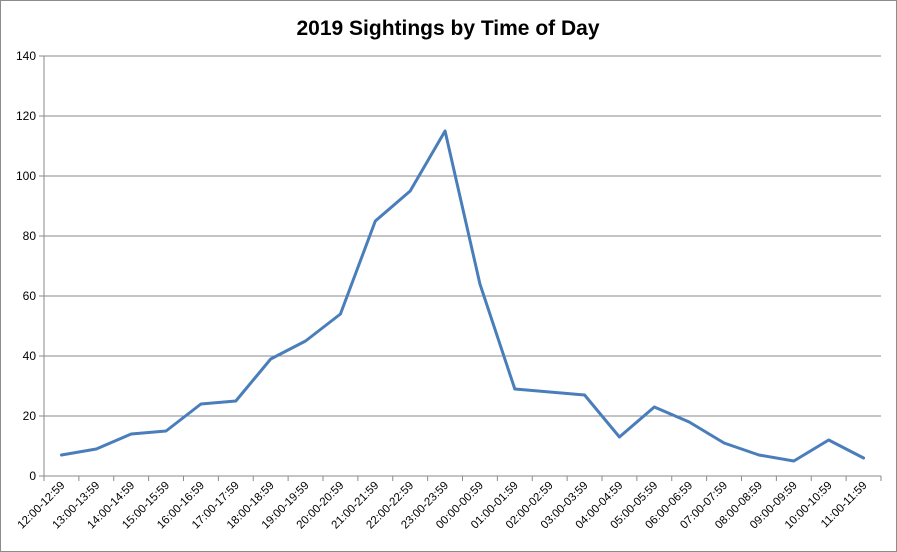  I want to click on y-tick-label: 140, so click(26, 56).